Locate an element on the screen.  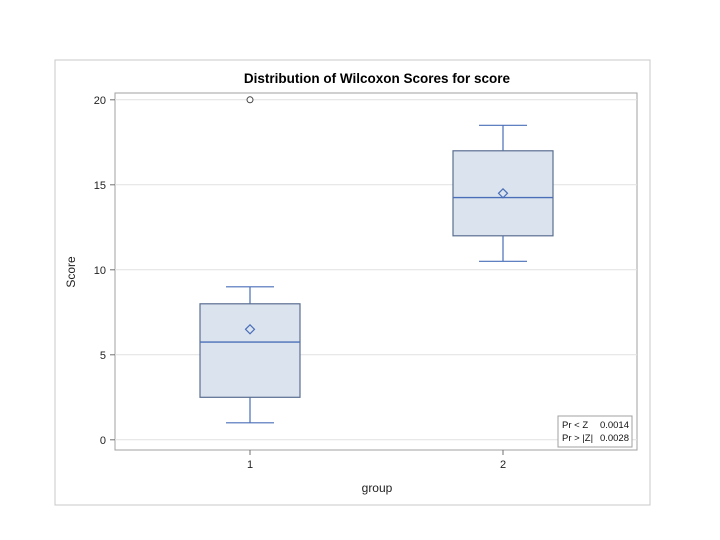
x-tick-label: 2 is located at coordinates (503, 465).